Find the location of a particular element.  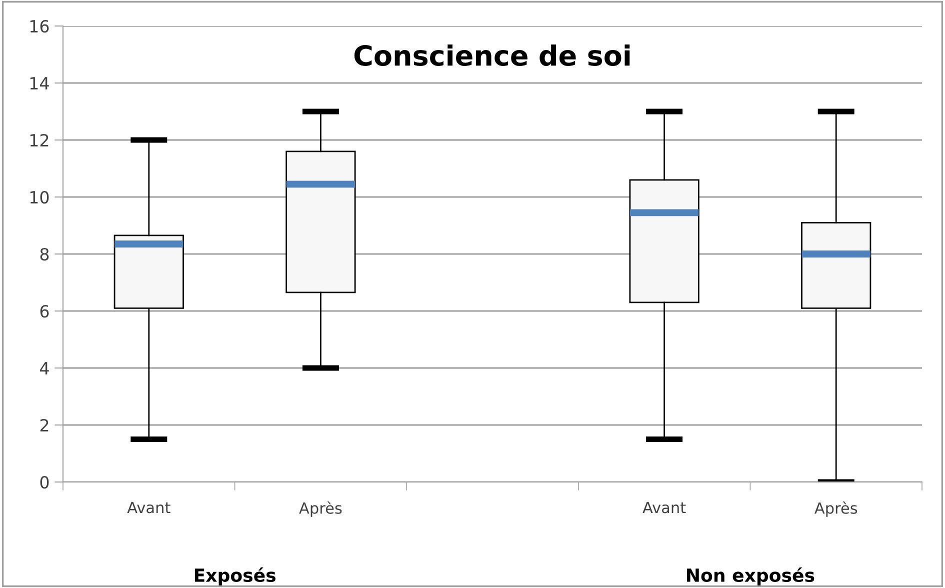

y-tick-label: 16 is located at coordinates (39, 26).